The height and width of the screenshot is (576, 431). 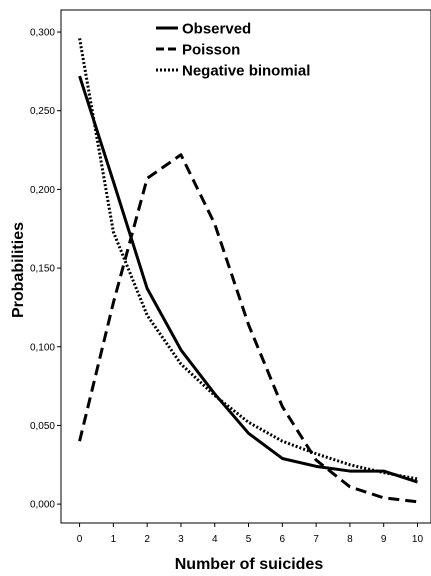 I want to click on x-tick-label: 1, so click(x=114, y=539).